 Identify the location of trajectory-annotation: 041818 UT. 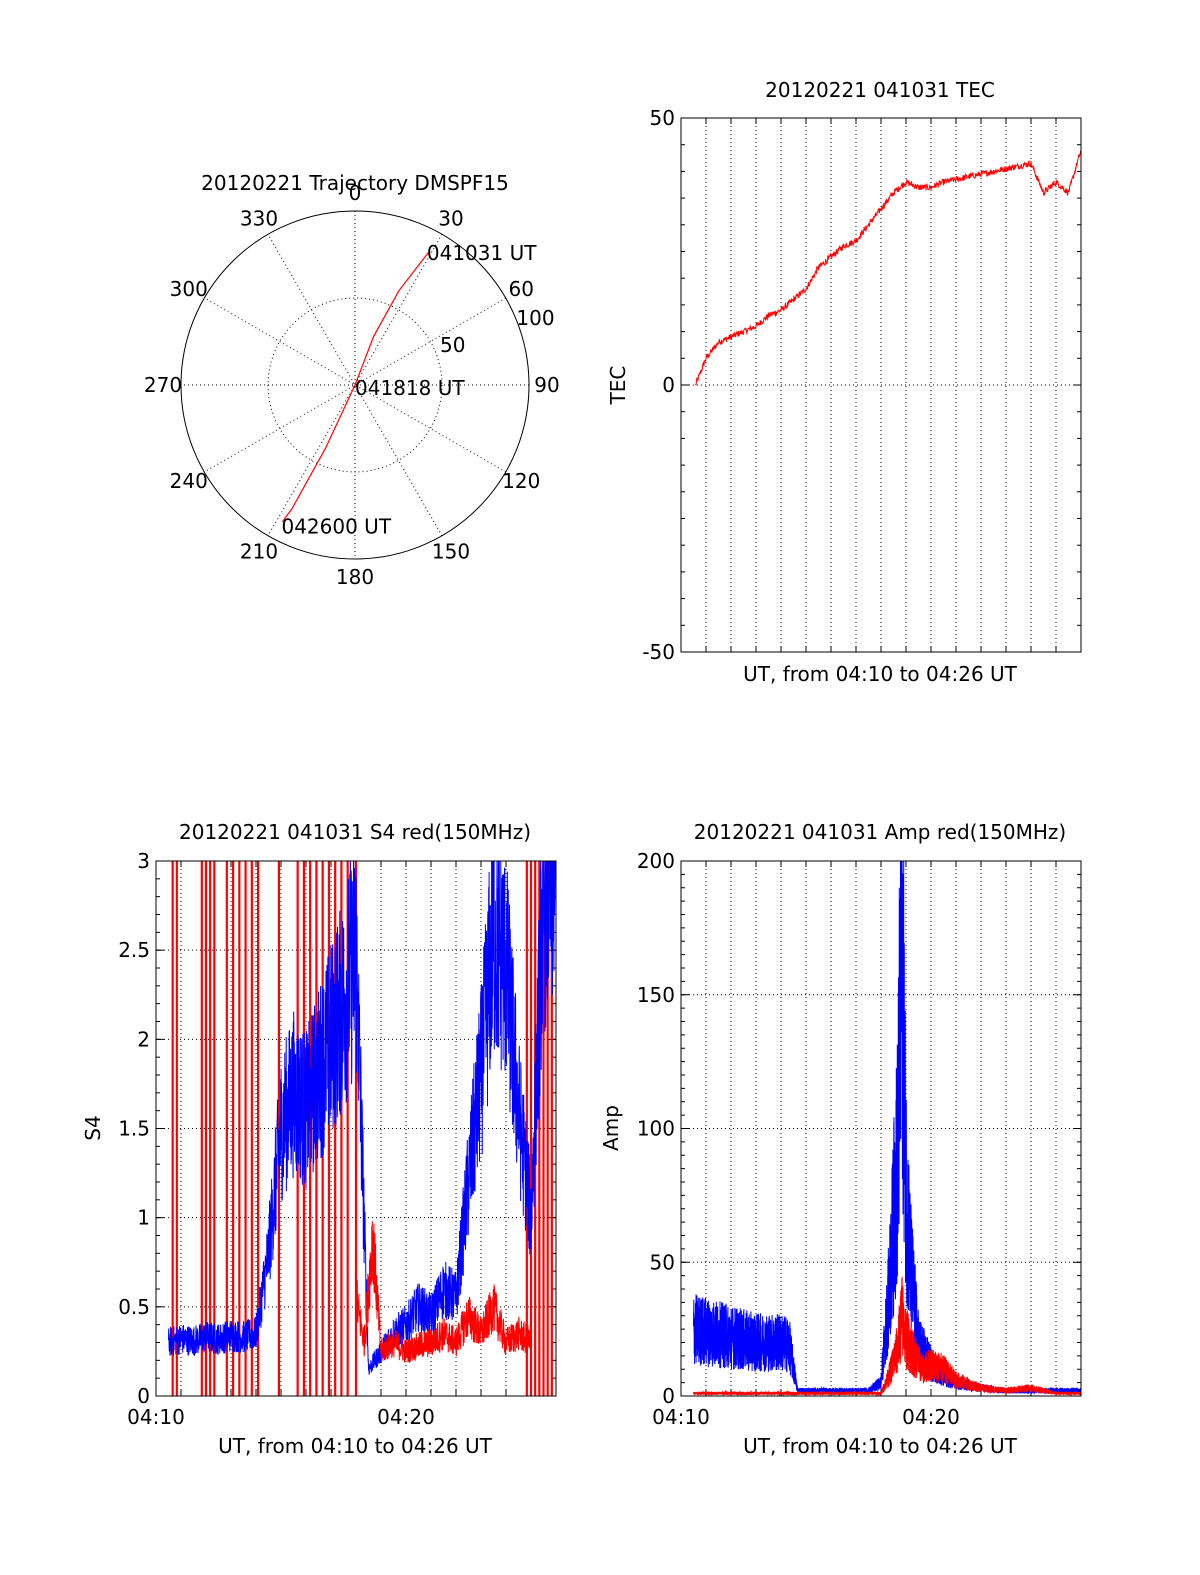
(410, 388).